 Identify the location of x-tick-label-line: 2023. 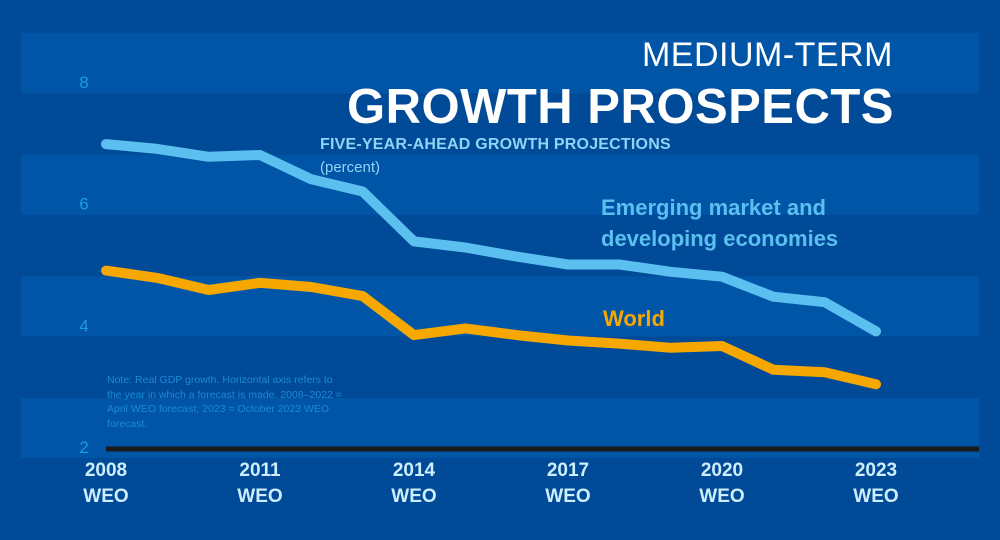
(876, 470).